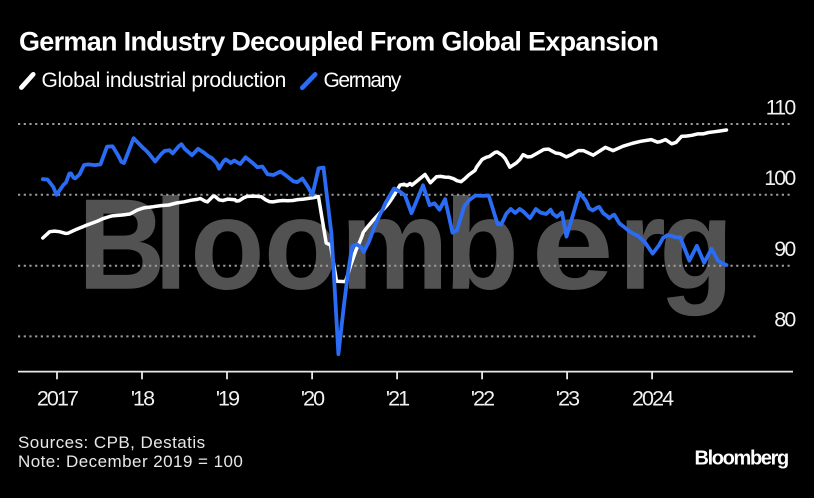 This screenshot has width=814, height=498. What do you see at coordinates (227, 399) in the screenshot?
I see `svg-text: '19` at bounding box center [227, 399].